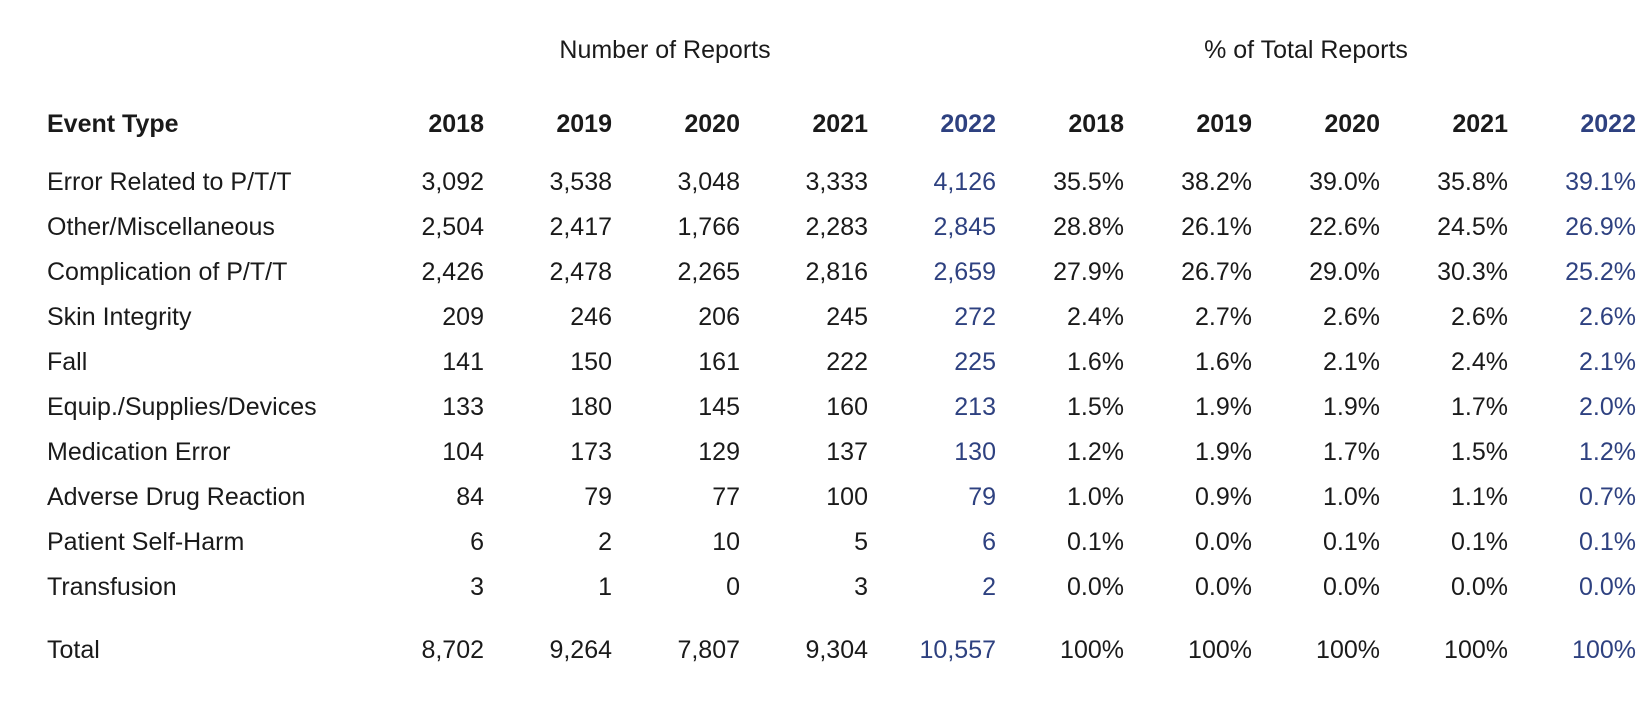  What do you see at coordinates (591, 362) in the screenshot?
I see `count-cell: 150` at bounding box center [591, 362].